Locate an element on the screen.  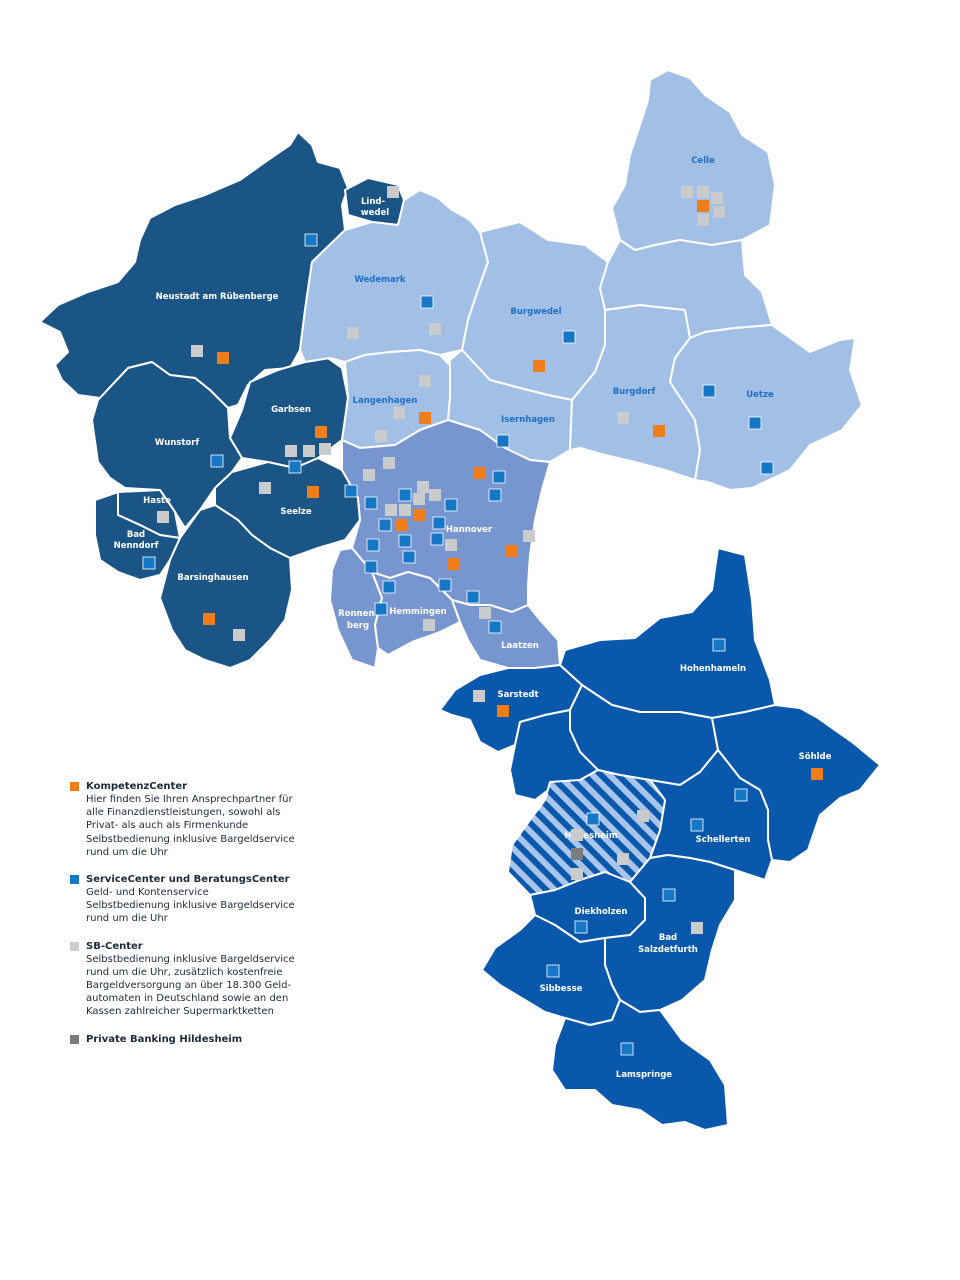
label-uetze: Uetze is located at coordinates (760, 395).